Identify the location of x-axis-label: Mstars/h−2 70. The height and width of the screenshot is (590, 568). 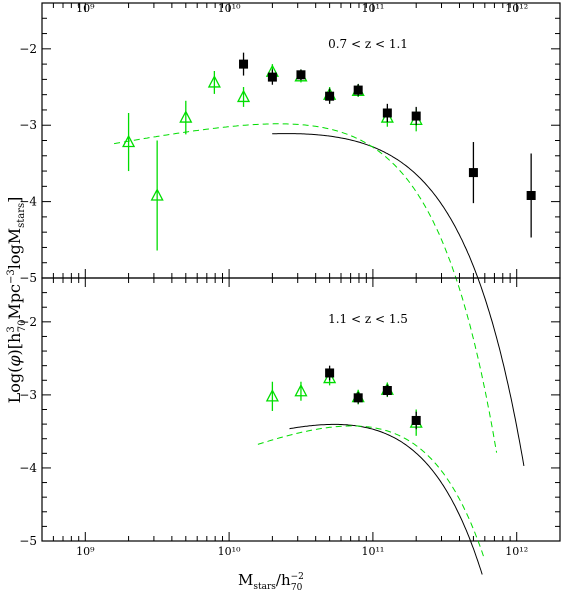
(271, 580).